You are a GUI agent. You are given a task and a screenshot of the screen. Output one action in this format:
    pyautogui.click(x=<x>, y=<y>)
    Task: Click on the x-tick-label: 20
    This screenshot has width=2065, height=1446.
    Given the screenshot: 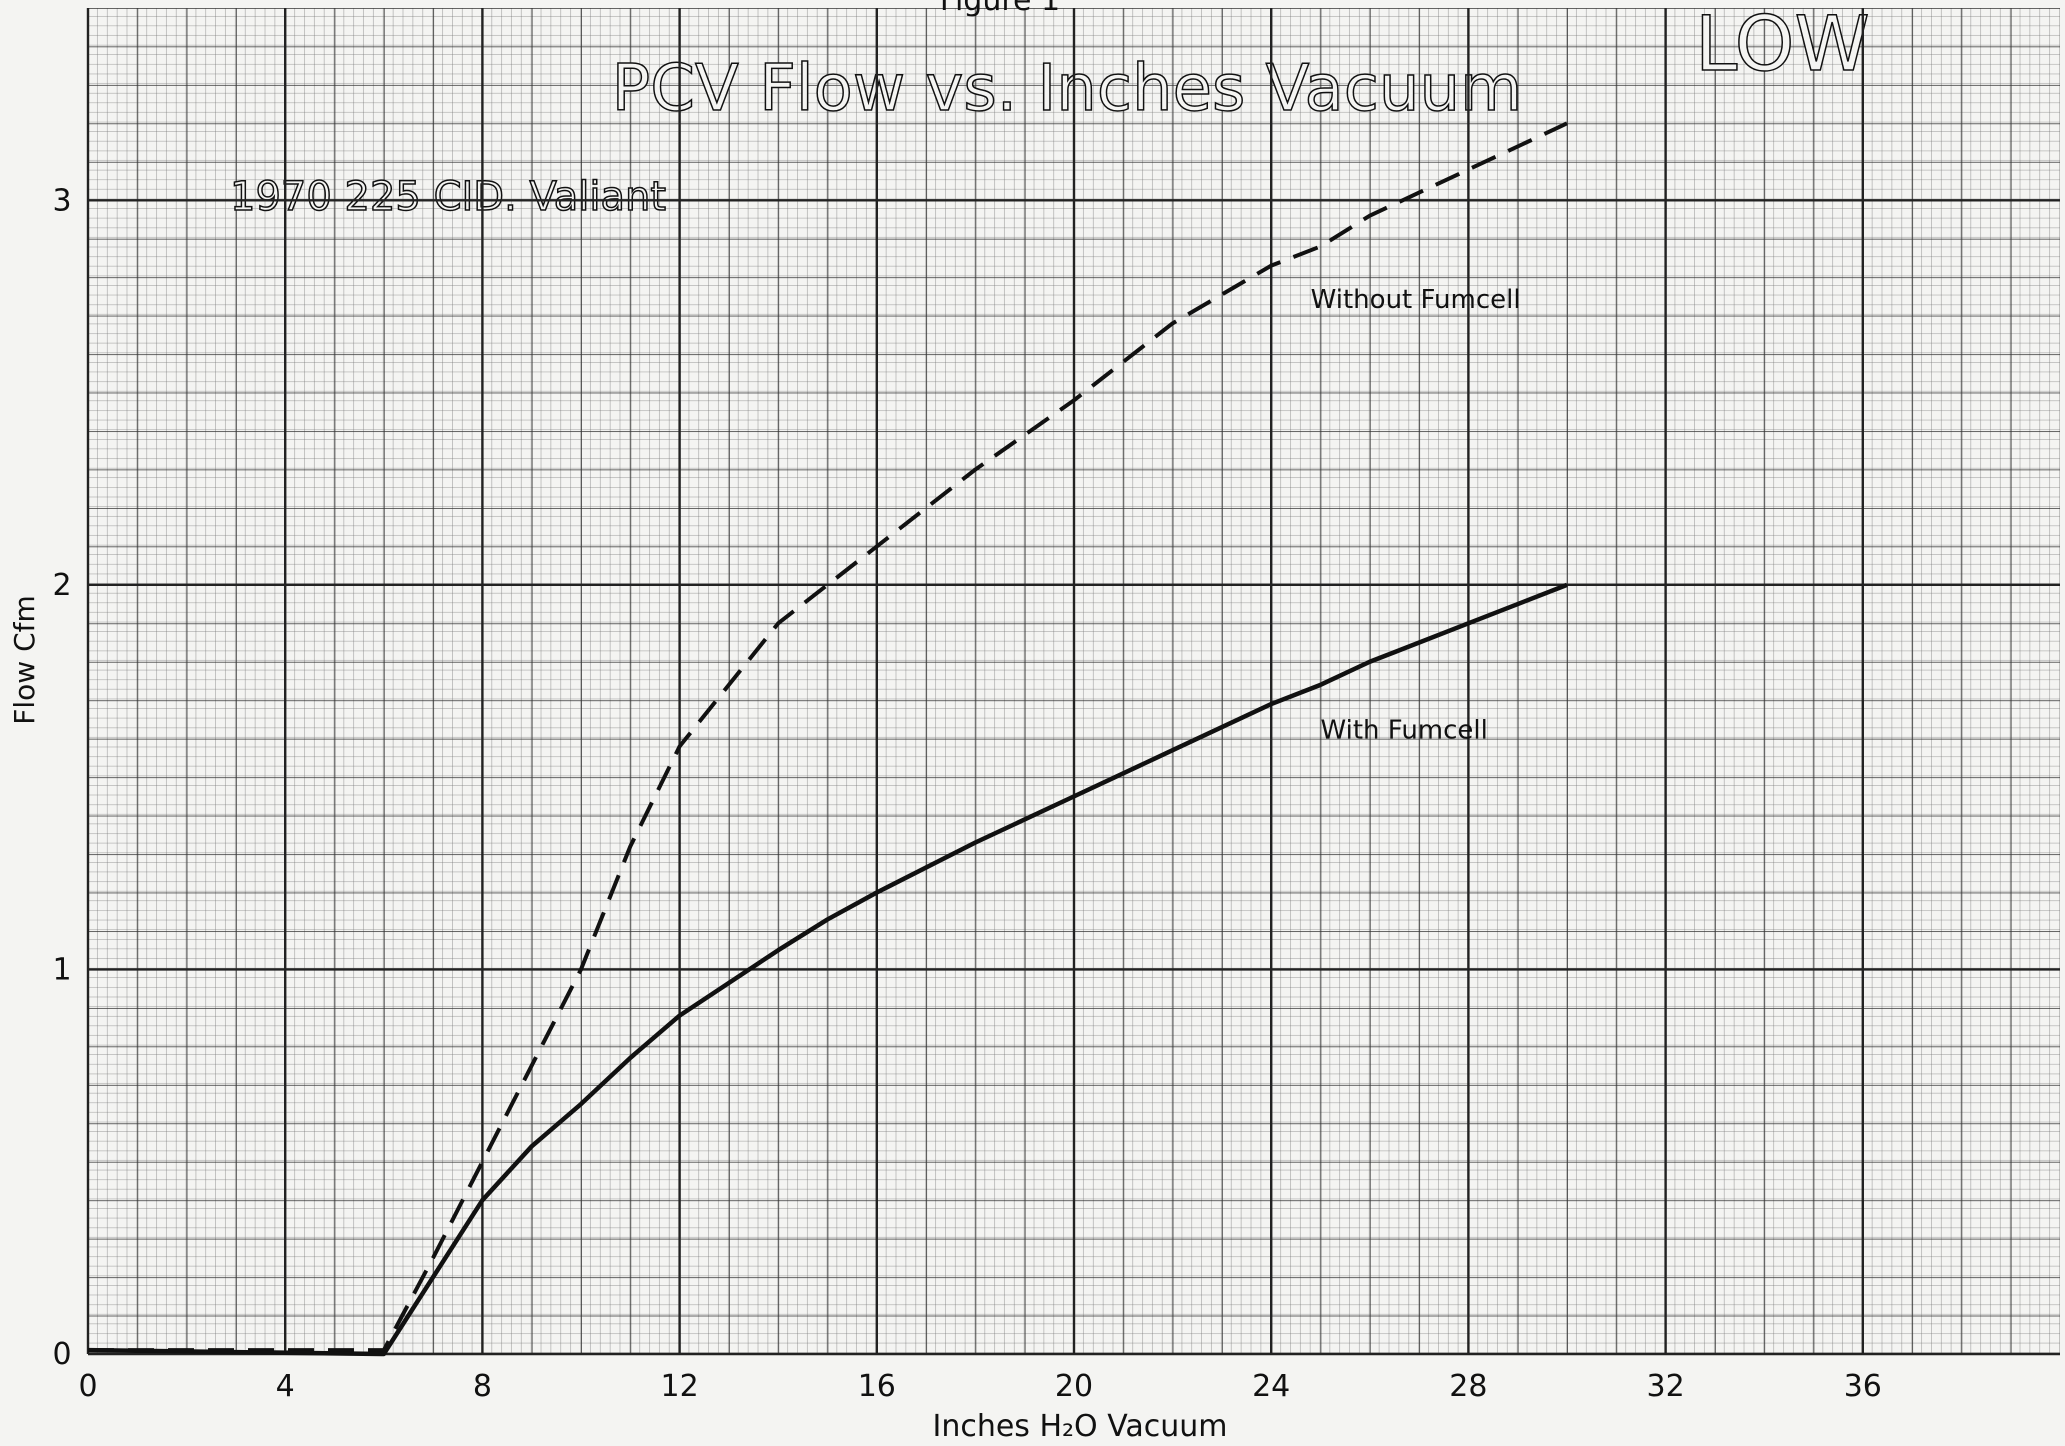 What is the action you would take?
    pyautogui.click(x=1074, y=1386)
    